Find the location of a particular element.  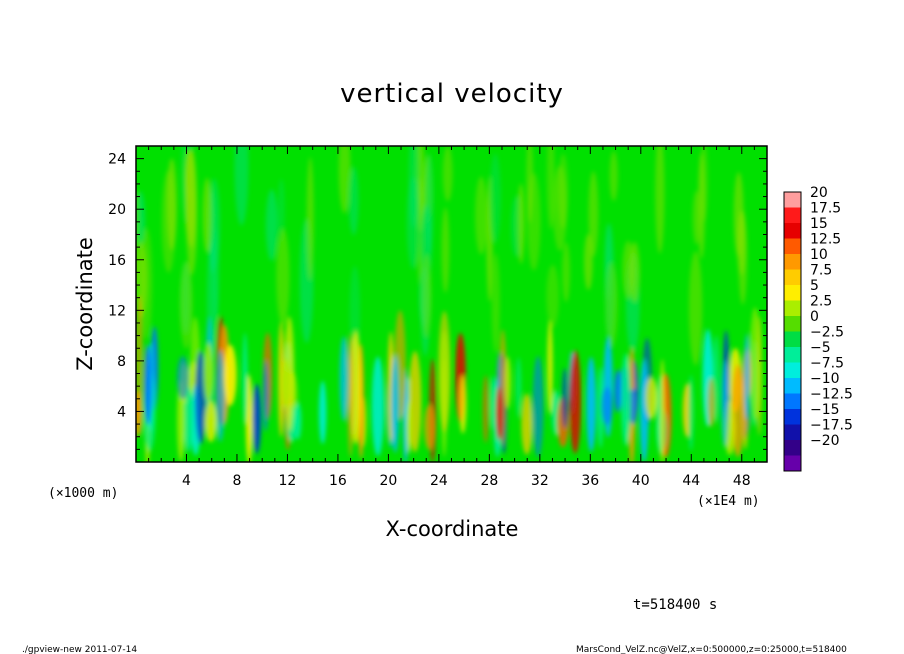

colorbar-frame is located at coordinates (792, 331).